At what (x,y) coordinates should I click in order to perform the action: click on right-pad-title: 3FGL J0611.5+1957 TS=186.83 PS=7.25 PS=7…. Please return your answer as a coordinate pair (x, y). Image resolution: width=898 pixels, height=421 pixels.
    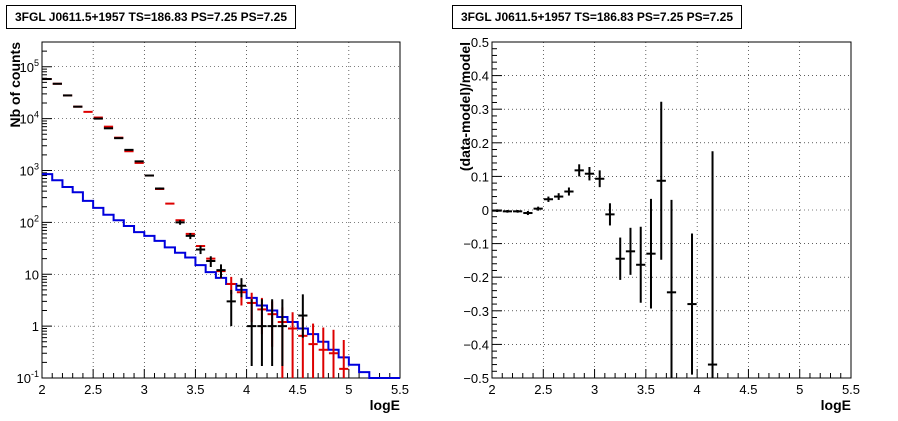
    Looking at the image, I should click on (597, 17).